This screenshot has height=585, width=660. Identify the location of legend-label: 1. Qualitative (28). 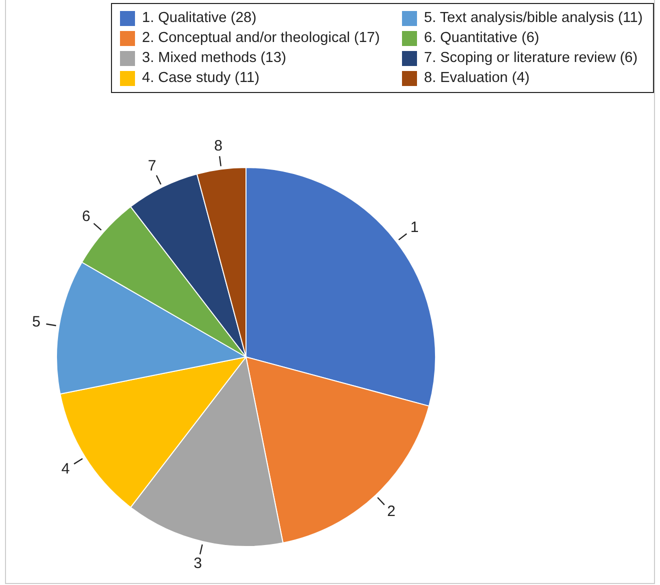
(199, 18).